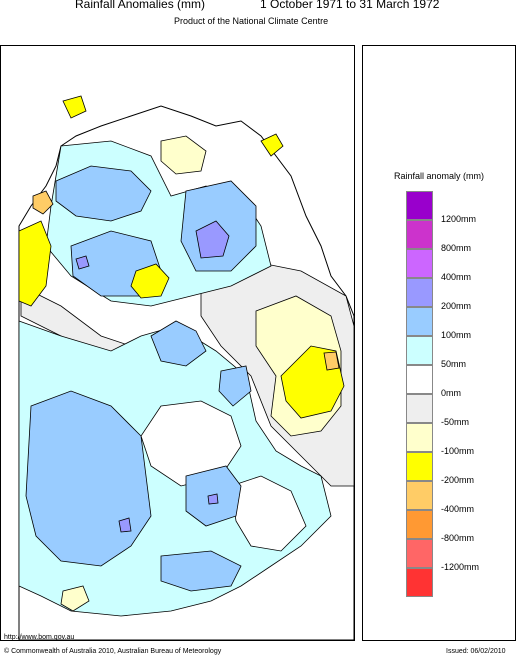 The width and height of the screenshot is (516, 658). Describe the element at coordinates (476, 651) in the screenshot. I see `footer-issued: Issued: 06/02/2010` at that location.